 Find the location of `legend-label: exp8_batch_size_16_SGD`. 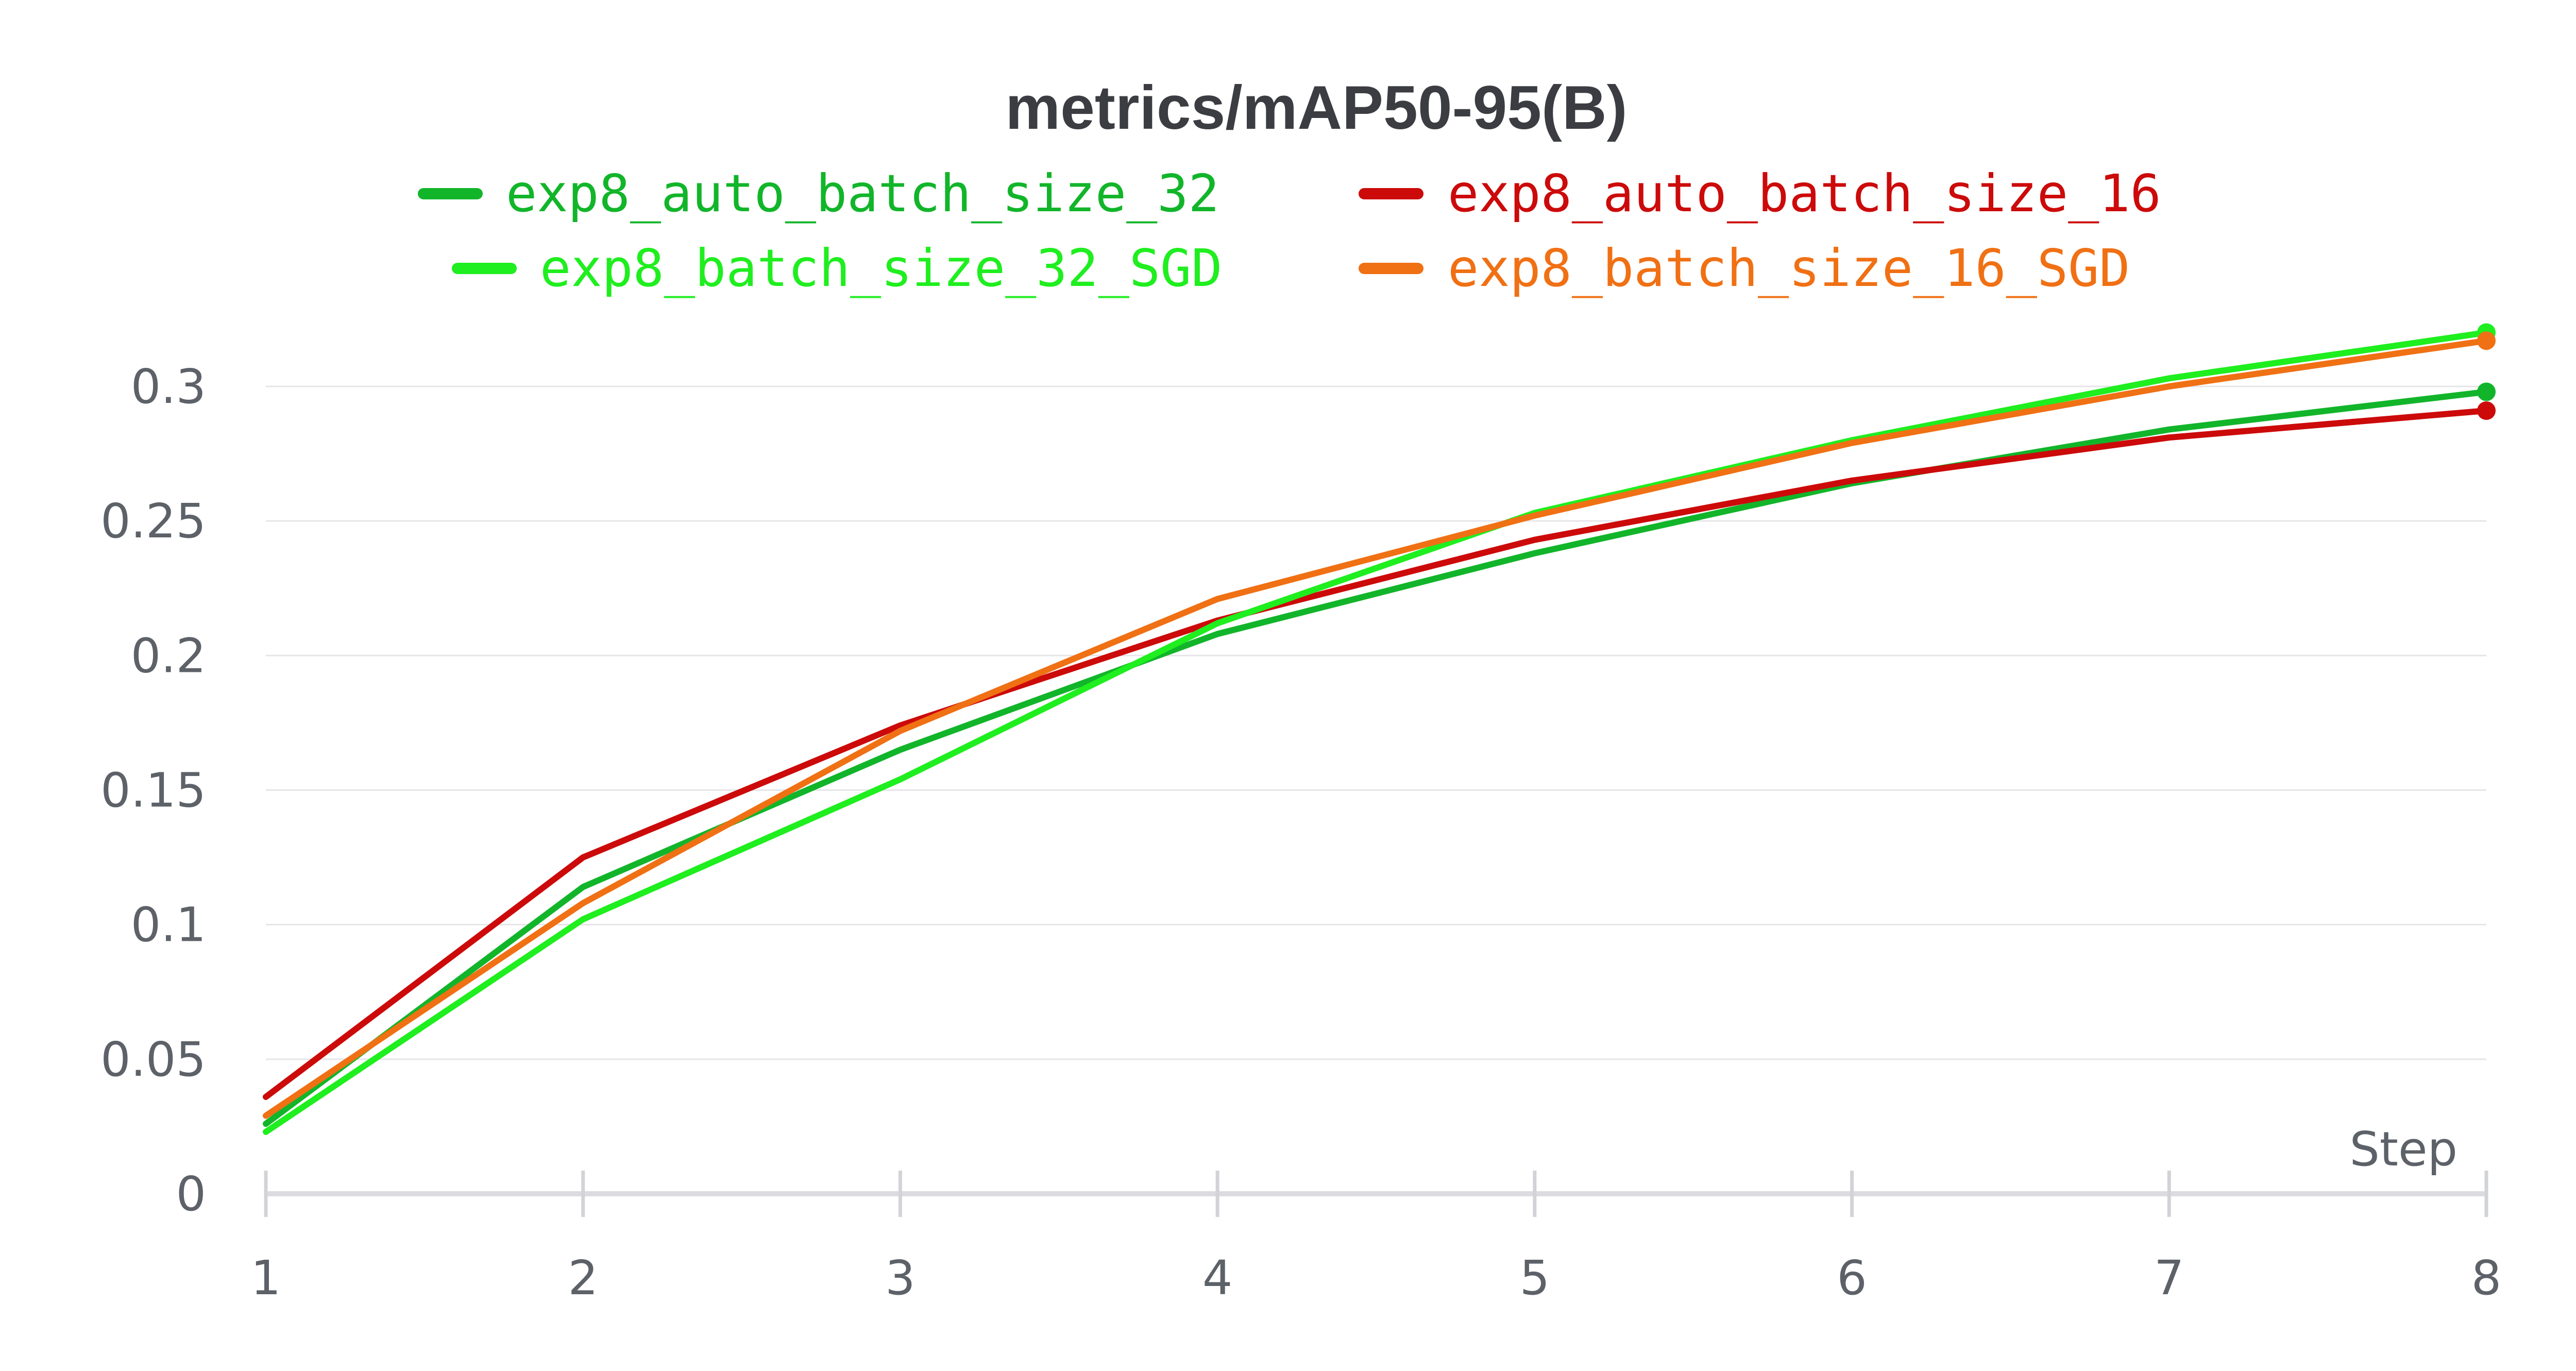

legend-label: exp8_batch_size_16_SGD is located at coordinates (1789, 268).